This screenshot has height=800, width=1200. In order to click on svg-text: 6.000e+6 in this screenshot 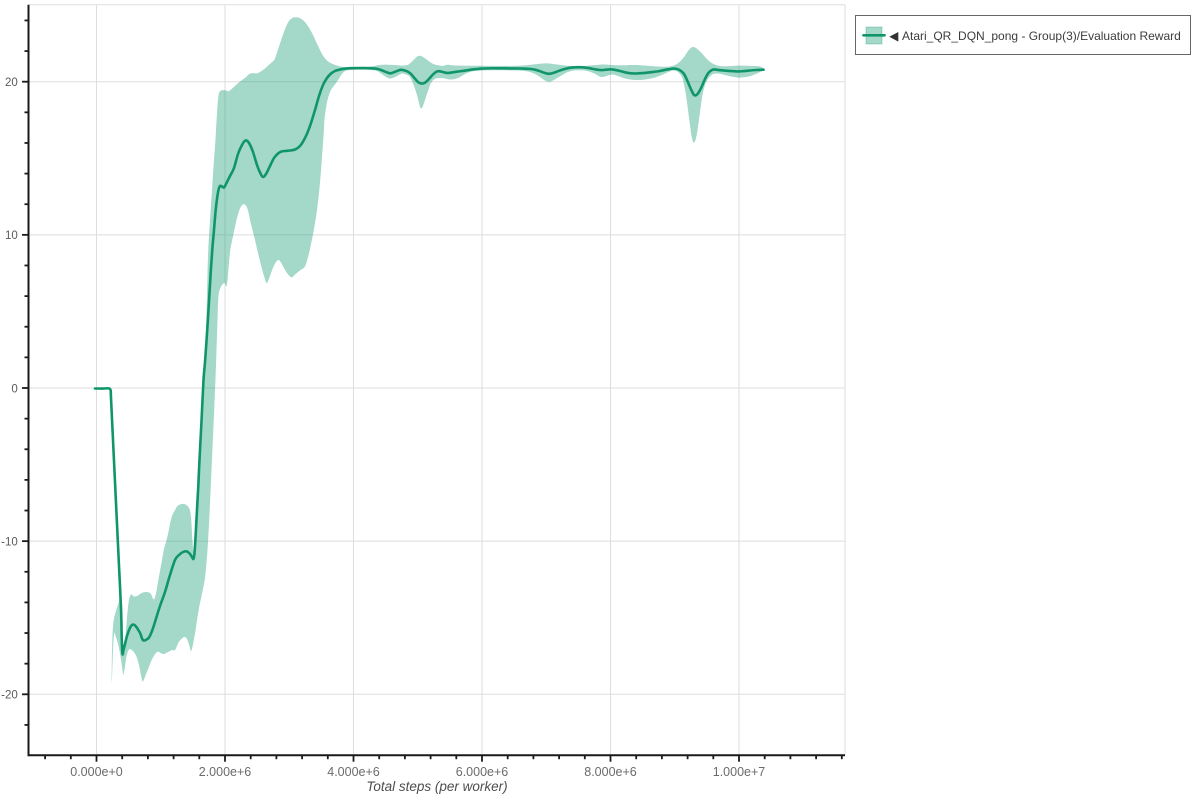, I will do `click(482, 772)`.